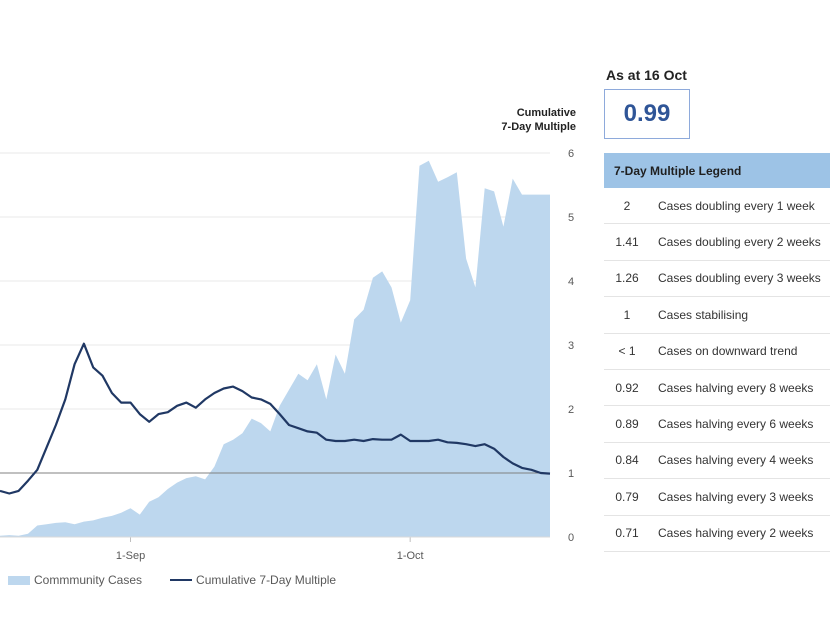 This screenshot has height=622, width=830. I want to click on x-axis-ticks: 1-Sep 1-Oct, so click(275, 549).